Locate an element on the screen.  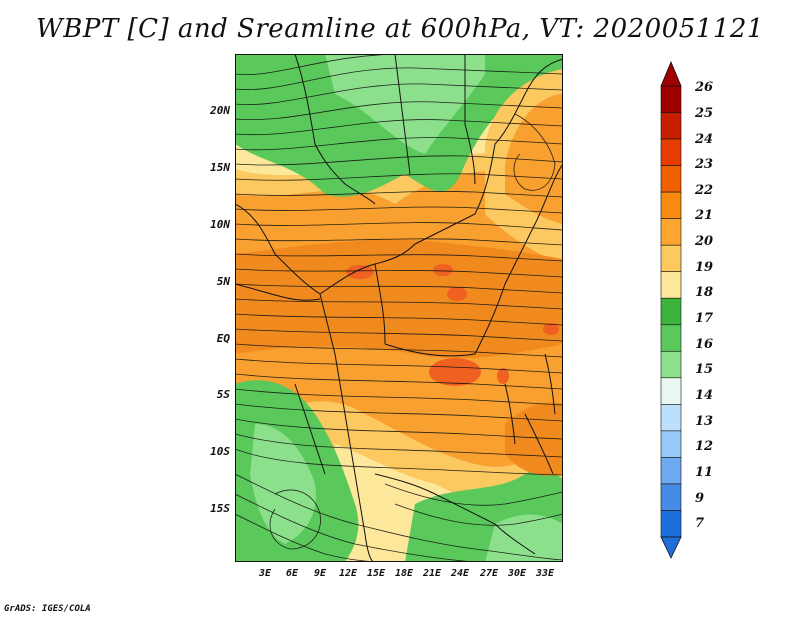
lat-label-5n: 5N is located at coordinates (223, 281).